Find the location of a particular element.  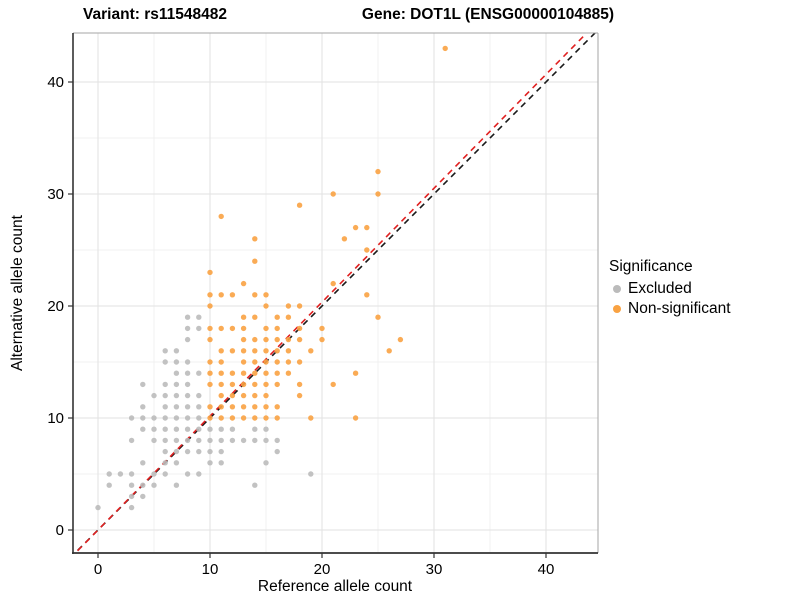

legend-label-excluded: Excluded is located at coordinates (660, 288).